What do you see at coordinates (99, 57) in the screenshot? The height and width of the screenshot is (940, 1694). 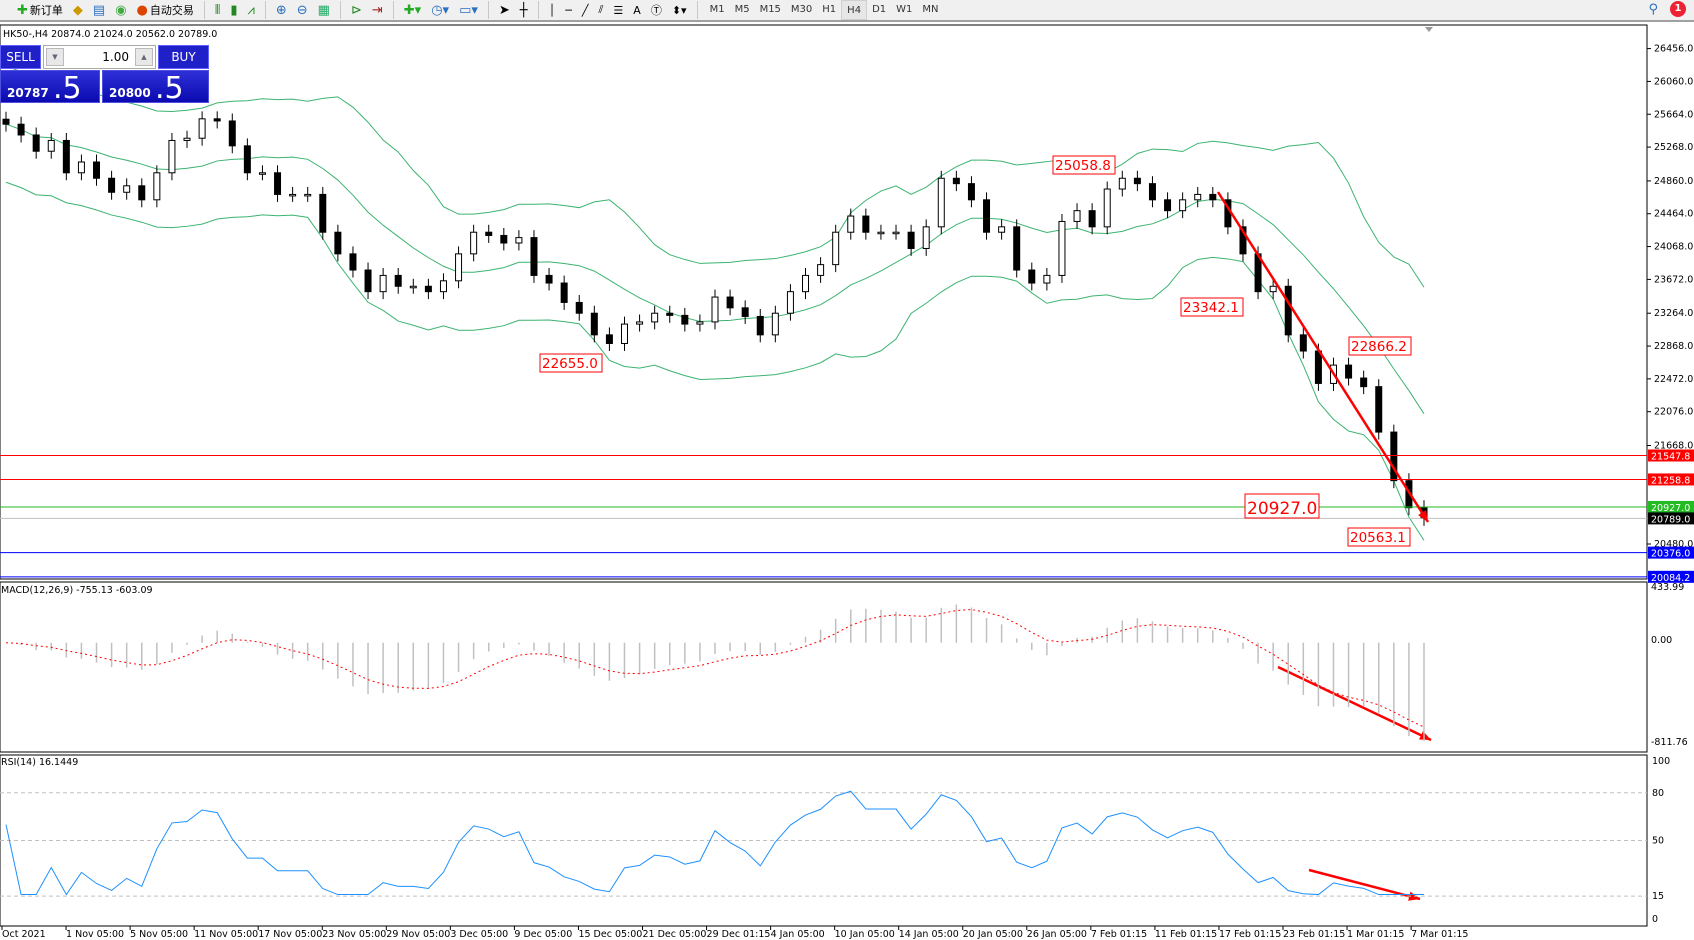 I see `lot-size-input: ▼ 1.00 ▲` at bounding box center [99, 57].